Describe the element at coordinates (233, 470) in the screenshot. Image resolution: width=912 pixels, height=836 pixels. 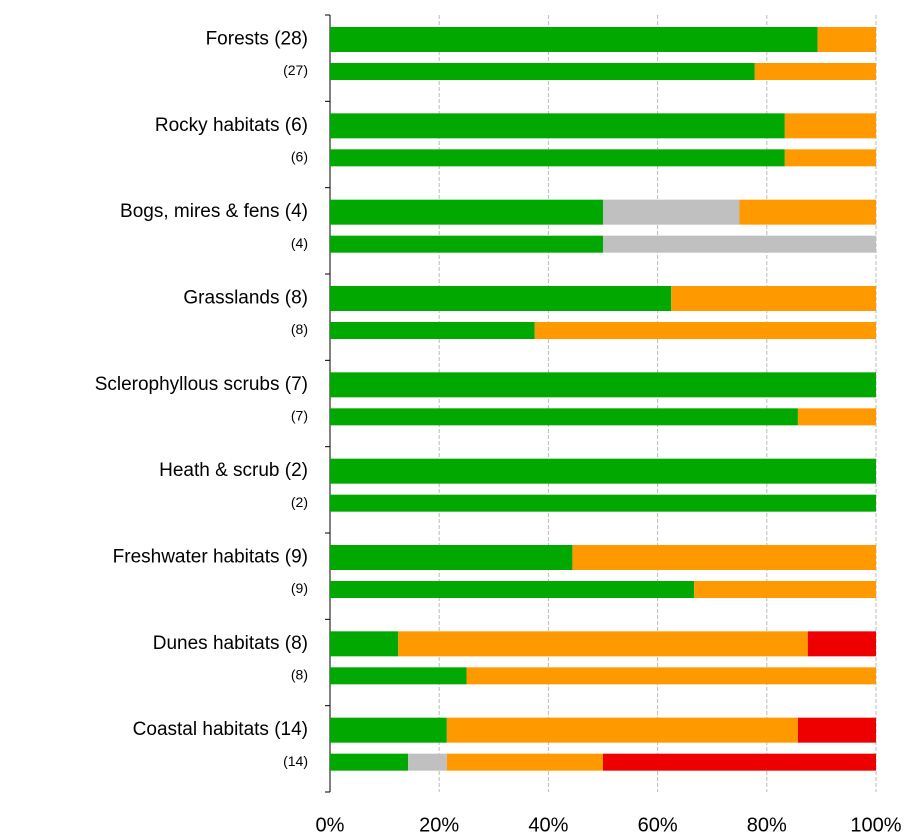
I see `y-tick-label: Heath & scrub (2)` at that location.